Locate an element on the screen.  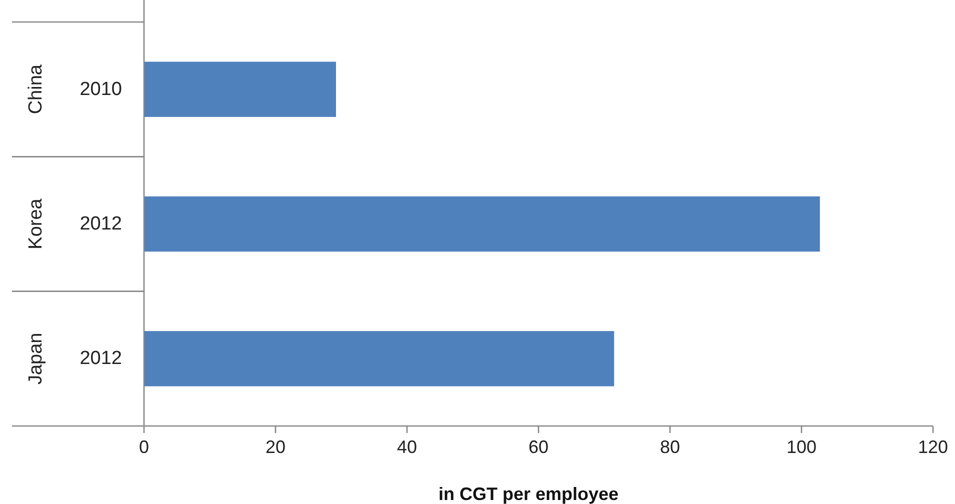
x-tick-label: 100 is located at coordinates (801, 447).